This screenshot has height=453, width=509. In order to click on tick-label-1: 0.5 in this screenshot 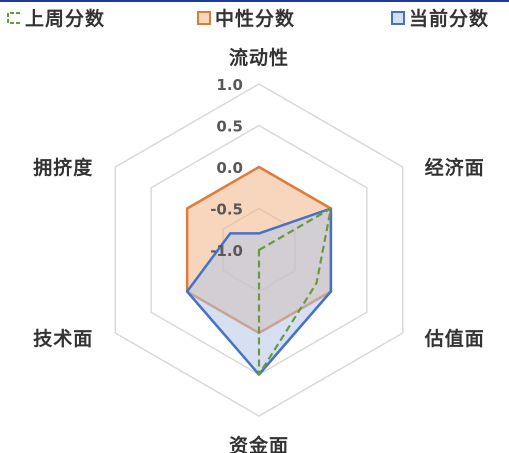, I will do `click(229, 127)`.